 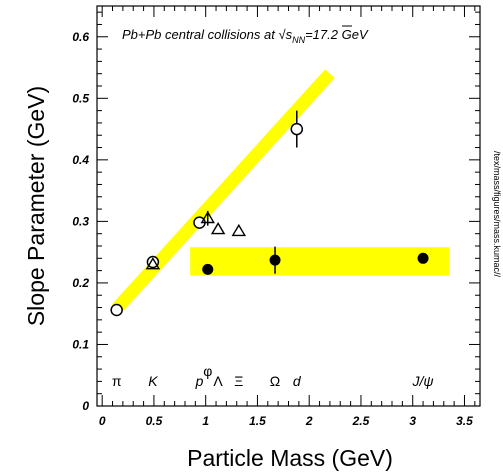 What do you see at coordinates (207, 371) in the screenshot?
I see `particle-label: φ` at bounding box center [207, 371].